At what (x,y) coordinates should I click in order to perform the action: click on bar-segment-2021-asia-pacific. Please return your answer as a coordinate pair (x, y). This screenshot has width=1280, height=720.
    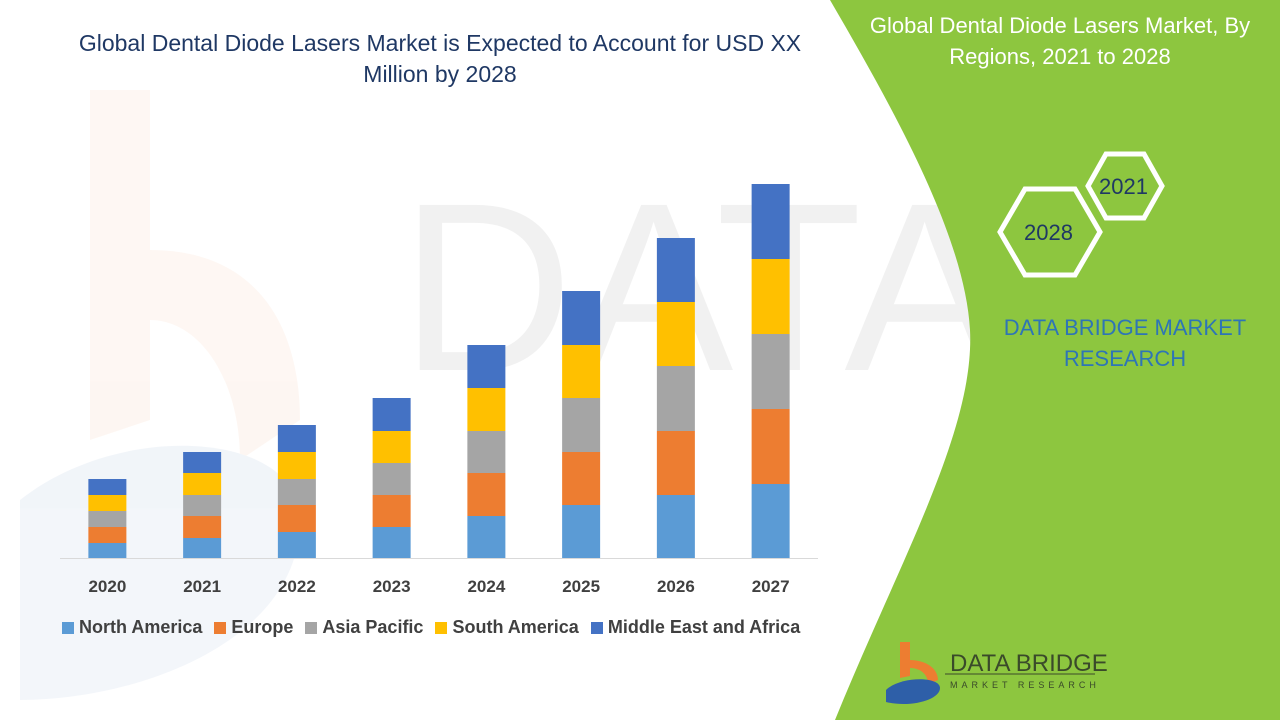
    Looking at the image, I should click on (202, 505).